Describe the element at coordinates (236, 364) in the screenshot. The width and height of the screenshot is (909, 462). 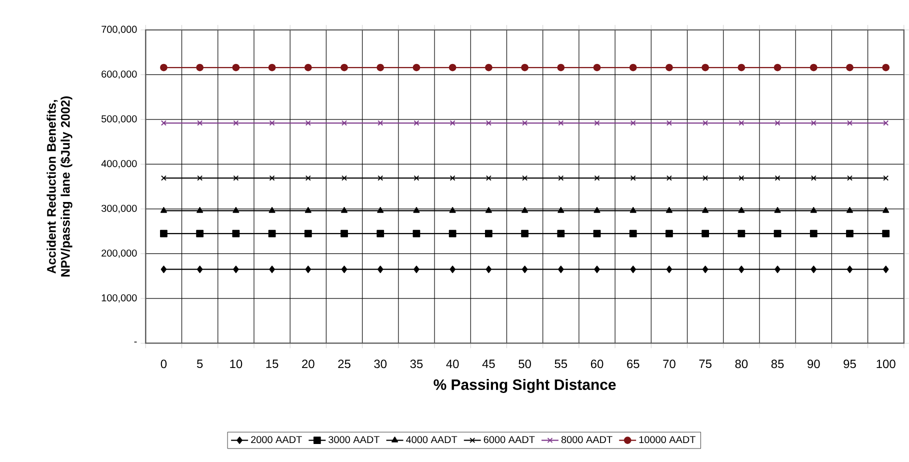
I see `x-tick-label: 10` at that location.